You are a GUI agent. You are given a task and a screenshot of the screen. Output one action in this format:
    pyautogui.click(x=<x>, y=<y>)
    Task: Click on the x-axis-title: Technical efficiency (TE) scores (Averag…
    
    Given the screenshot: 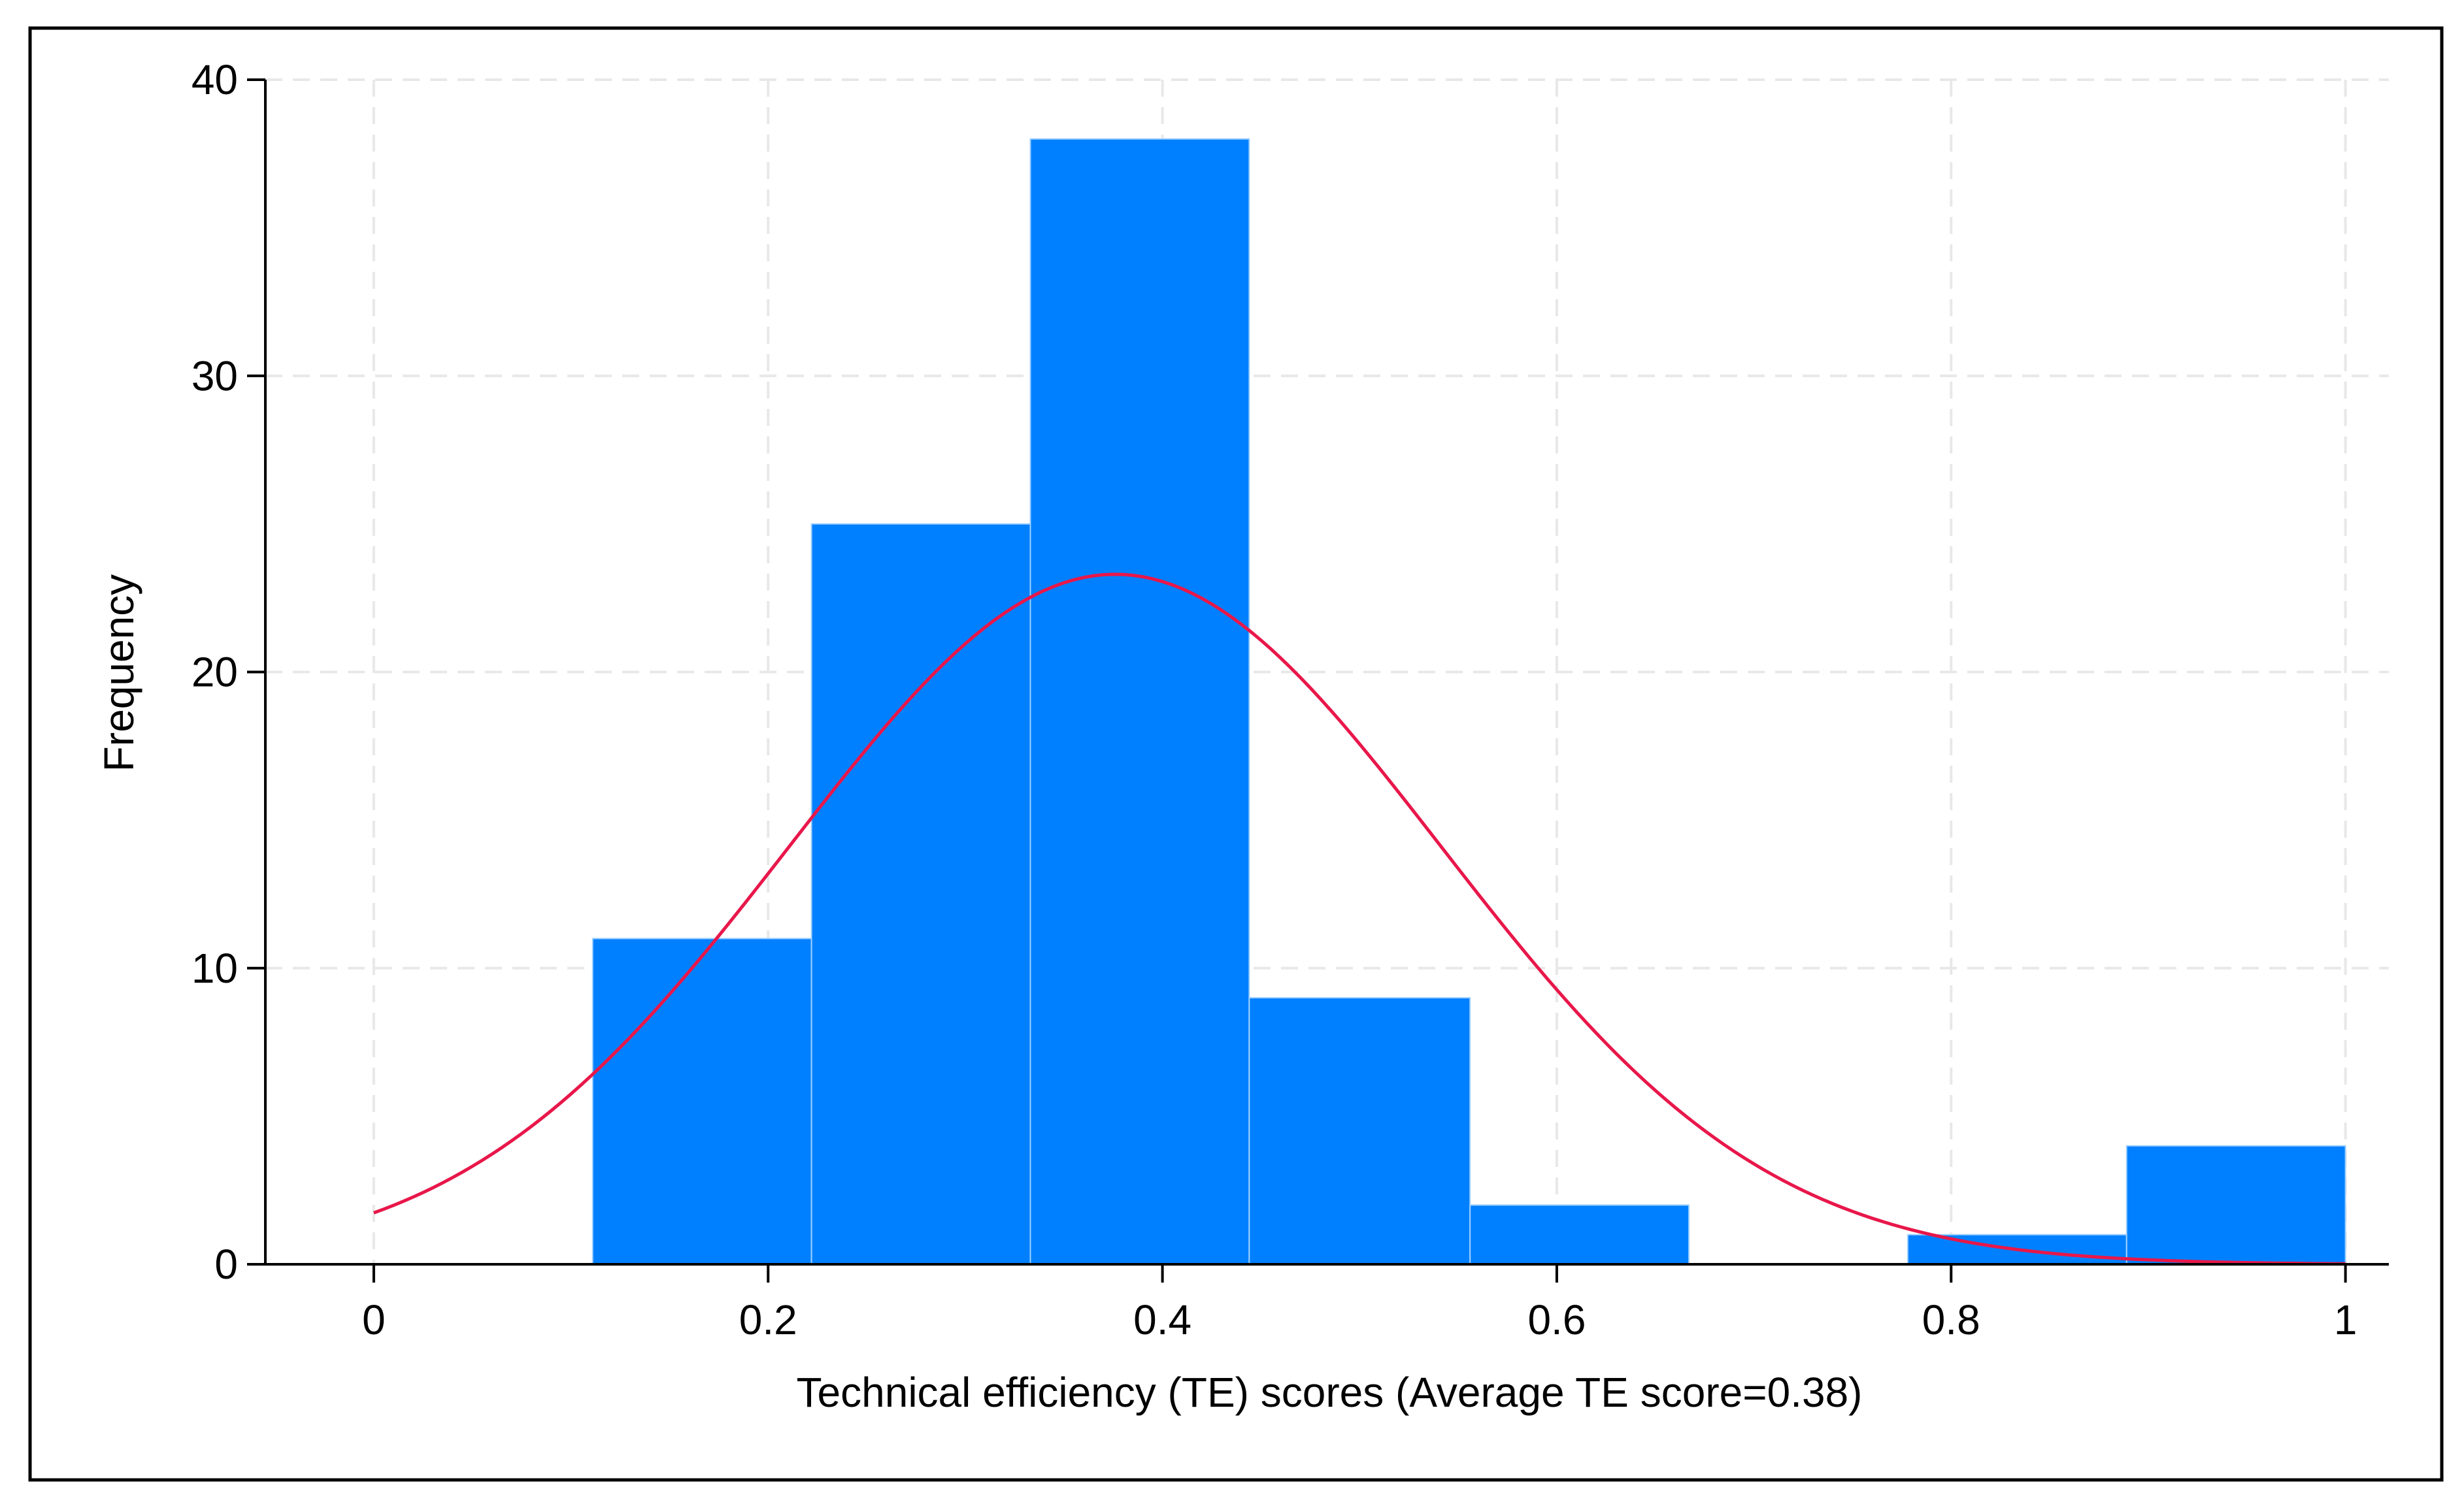 What is the action you would take?
    pyautogui.click(x=1330, y=1393)
    